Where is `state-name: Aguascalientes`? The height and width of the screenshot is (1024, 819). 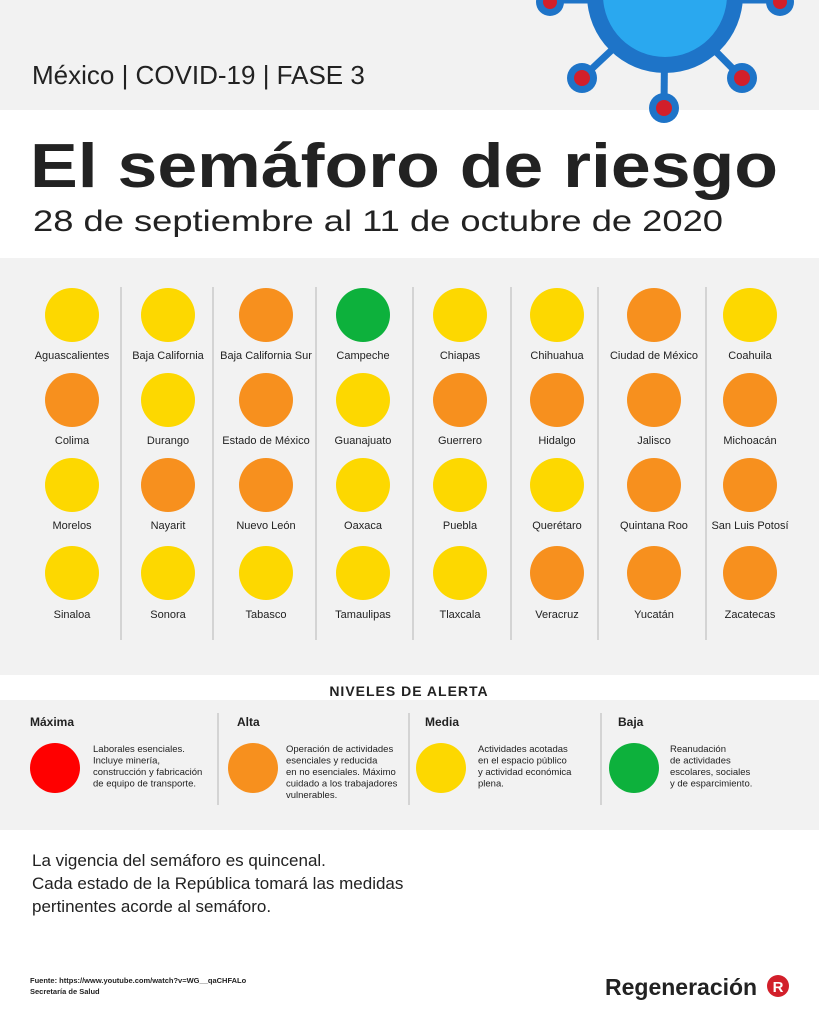
state-name: Aguascalientes is located at coordinates (72, 356).